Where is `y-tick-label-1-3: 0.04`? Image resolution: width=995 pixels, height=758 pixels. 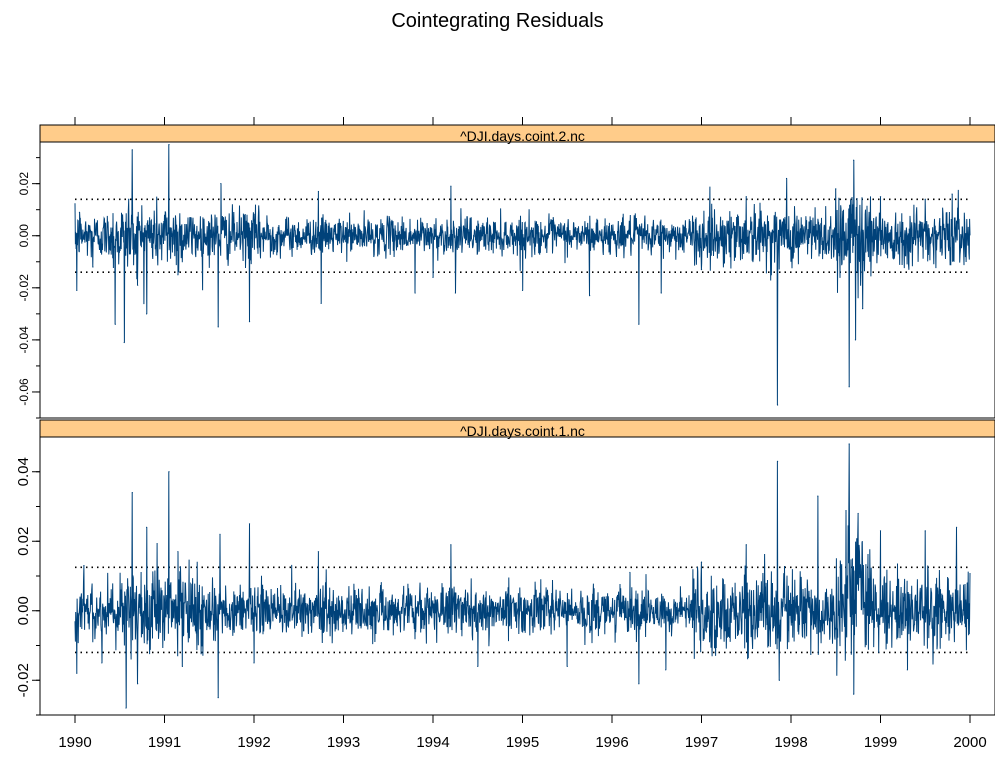
y-tick-label-1-3: 0.04 is located at coordinates (23, 471).